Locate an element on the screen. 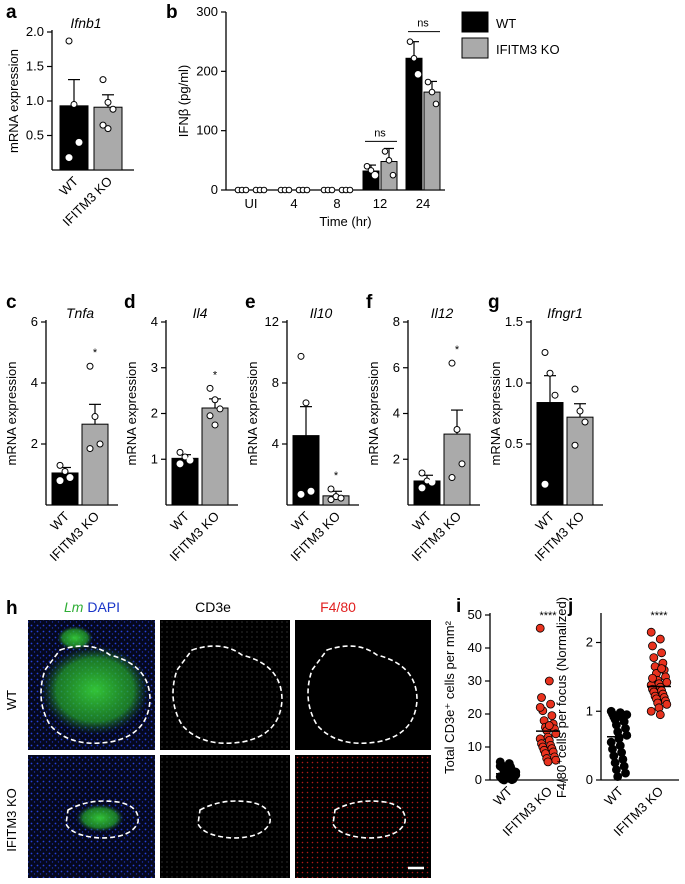 This screenshot has width=685, height=884. panel-label-i: i is located at coordinates (458, 606).